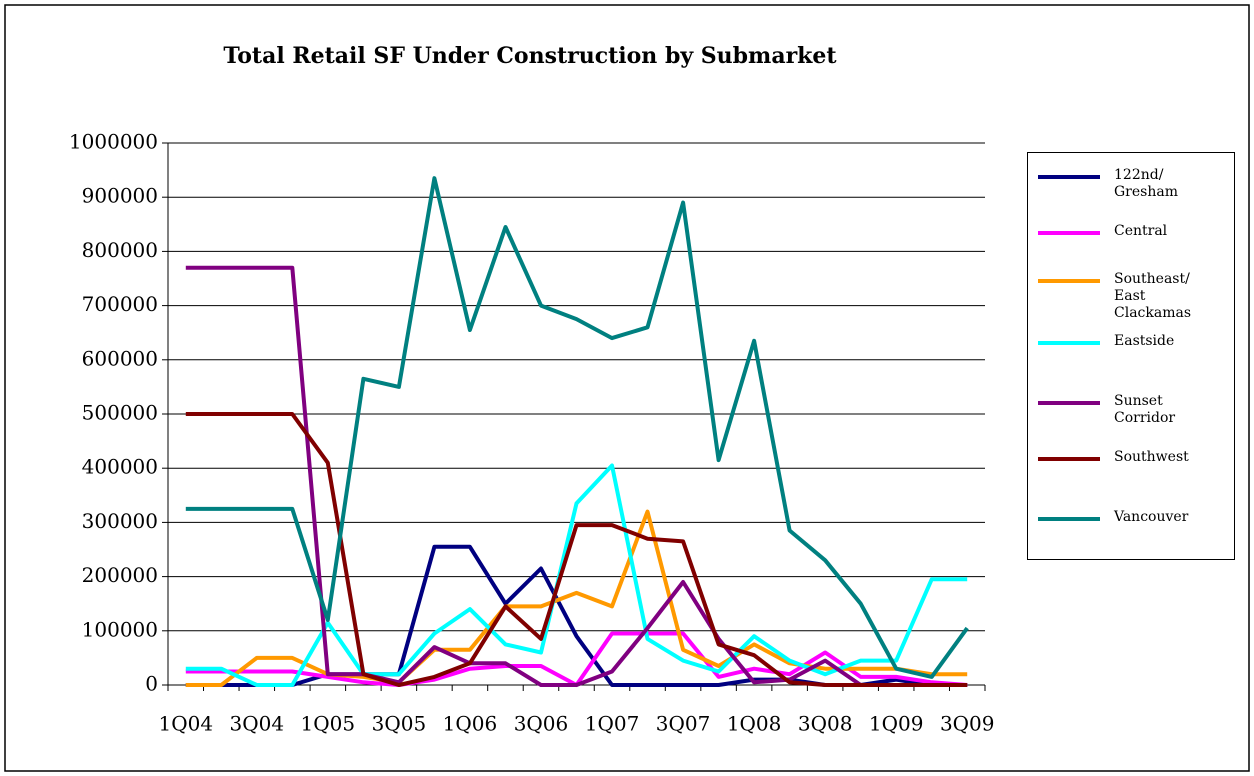  I want to click on y-tick-label: 200000, so click(120, 575).